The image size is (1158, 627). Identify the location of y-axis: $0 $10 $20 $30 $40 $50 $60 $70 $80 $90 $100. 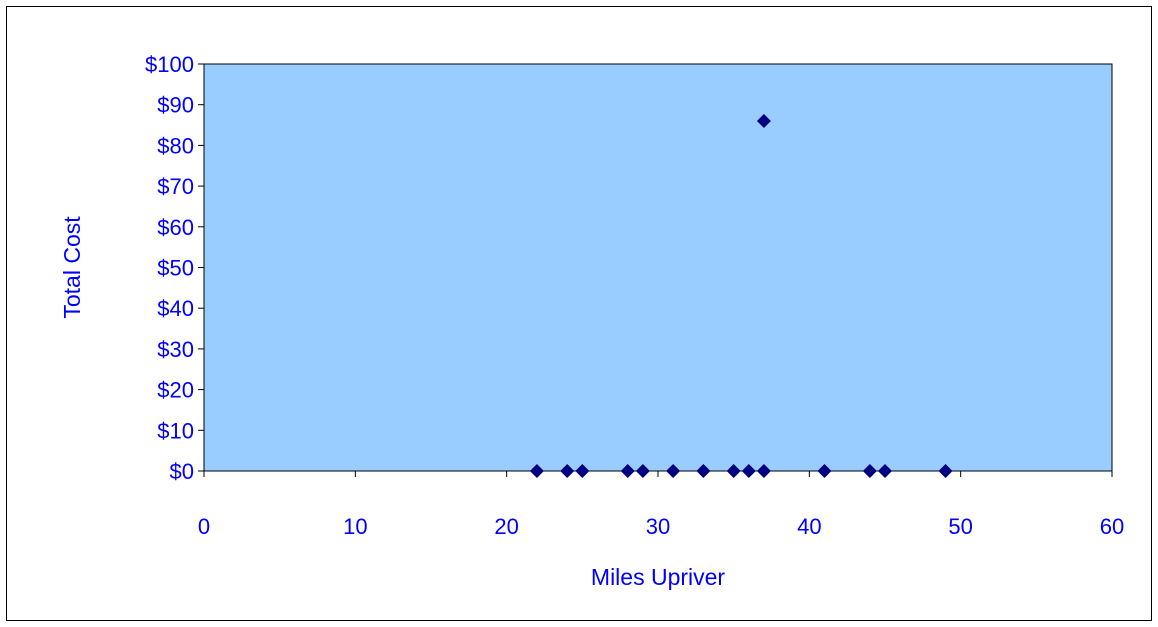
(174, 268).